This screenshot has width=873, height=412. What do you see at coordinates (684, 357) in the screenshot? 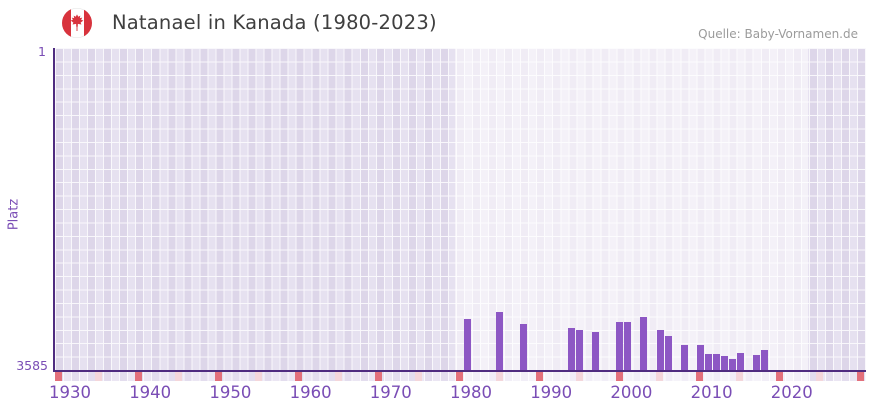
I see `bar-2008` at bounding box center [684, 357].